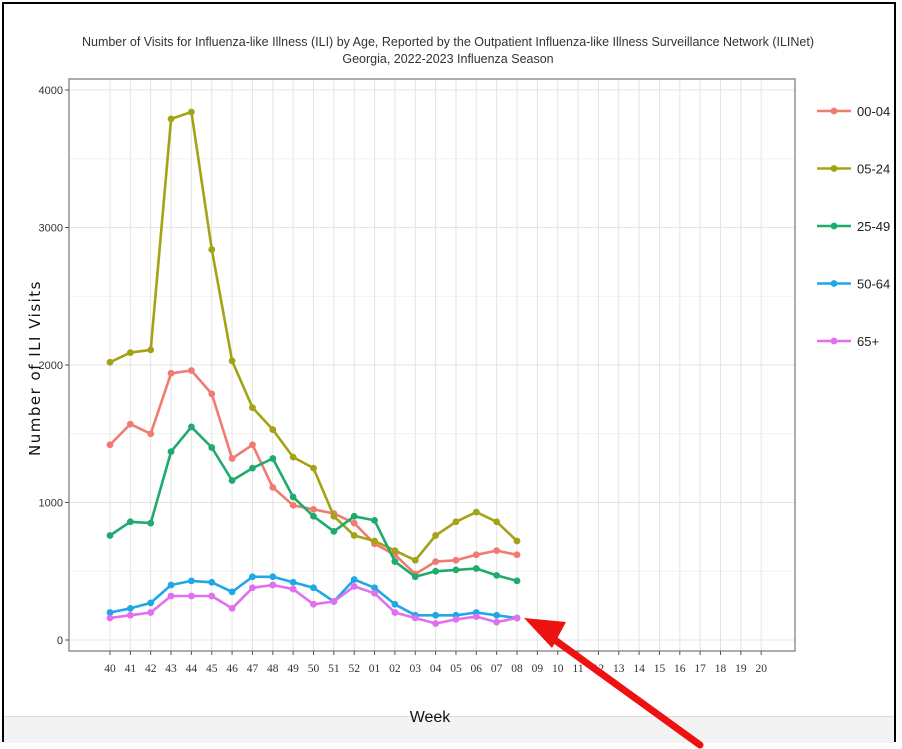 The image size is (902, 749). What do you see at coordinates (477, 669) in the screenshot?
I see `x-tick-label: 06` at bounding box center [477, 669].